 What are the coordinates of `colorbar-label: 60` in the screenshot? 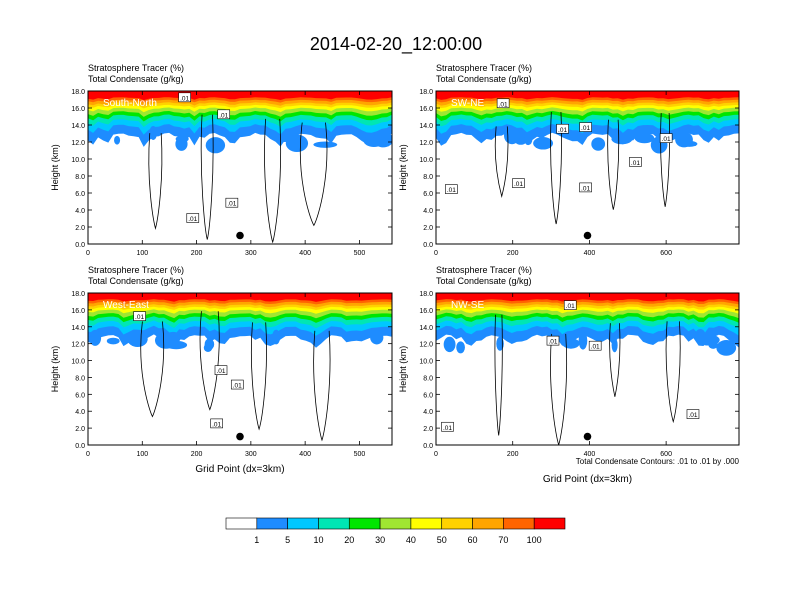 It's located at (473, 540).